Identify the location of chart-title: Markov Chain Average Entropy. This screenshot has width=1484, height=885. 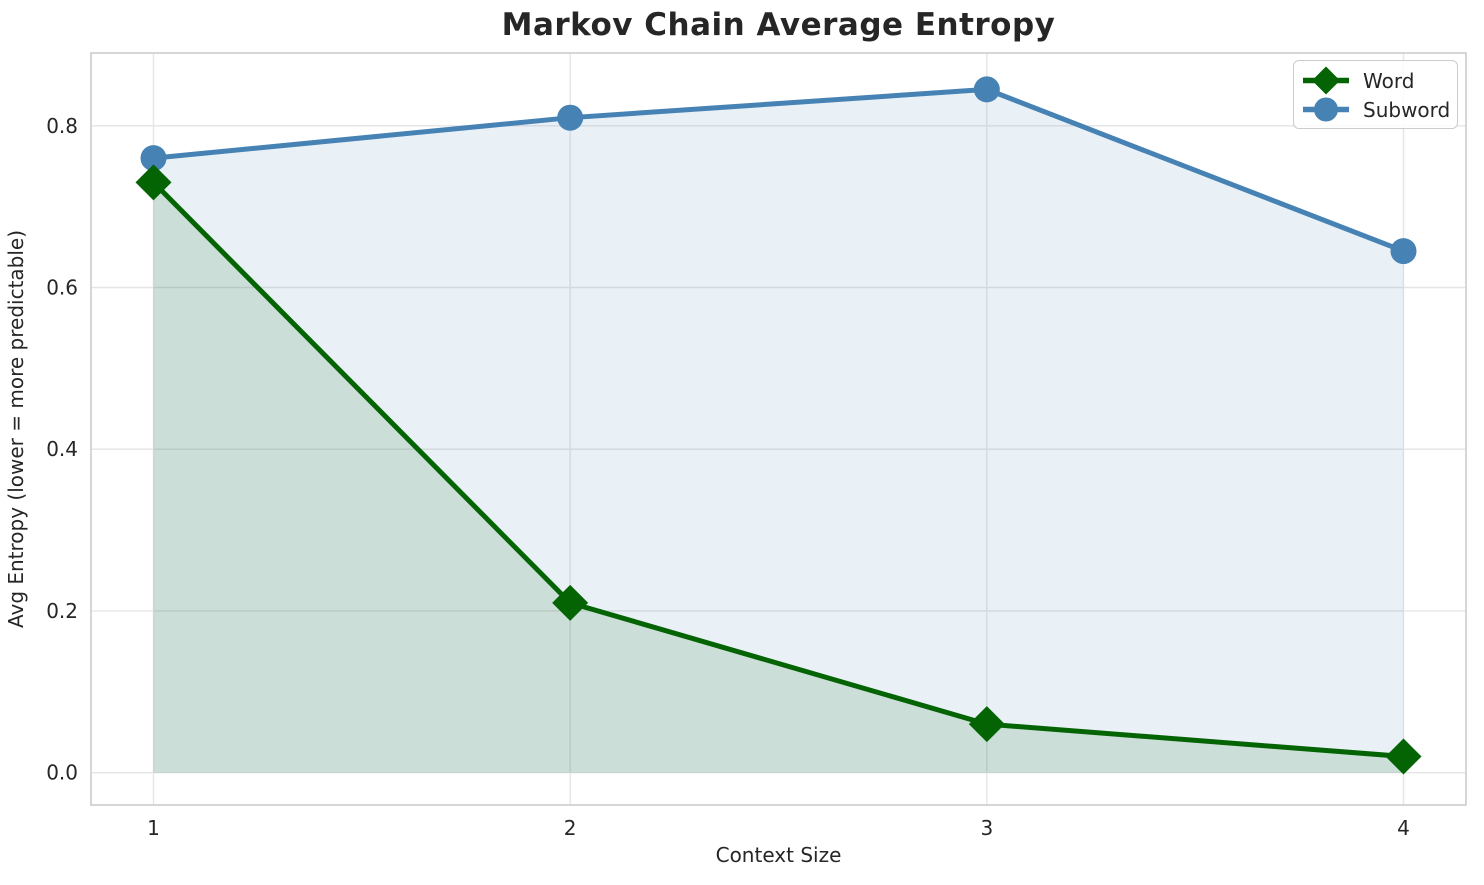
(778, 25).